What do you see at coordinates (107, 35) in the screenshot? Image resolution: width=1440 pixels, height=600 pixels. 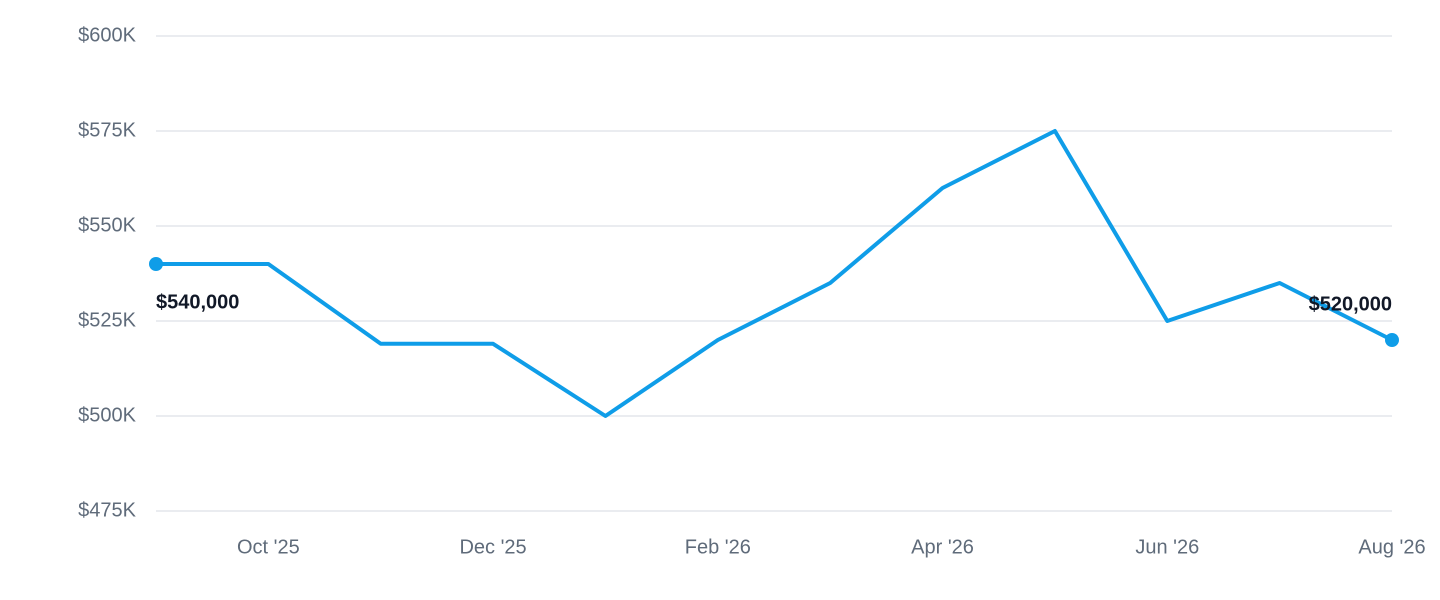 I see `y-tick-label: $600K` at bounding box center [107, 35].